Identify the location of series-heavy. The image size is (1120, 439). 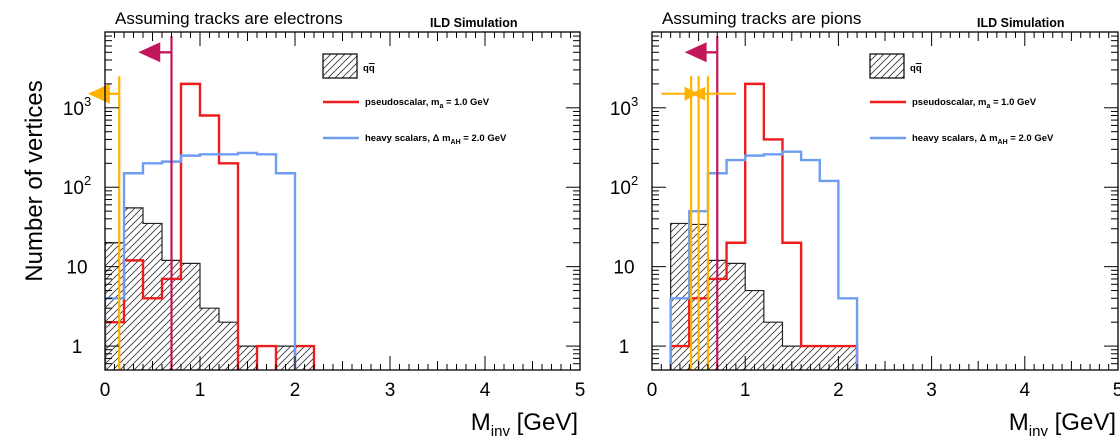
(201, 260).